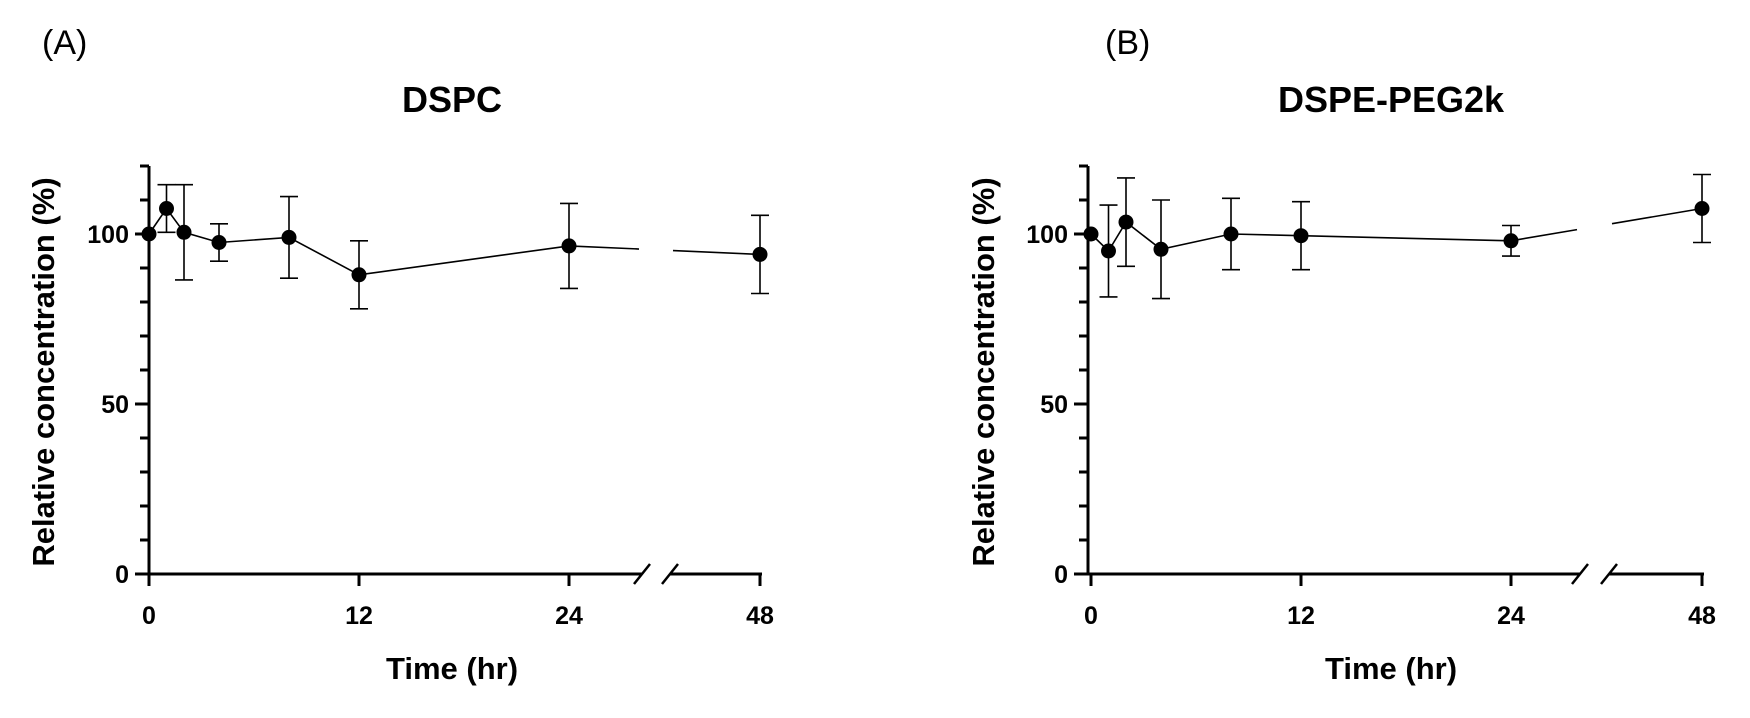  I want to click on chart-title: DSPC, so click(452, 99).